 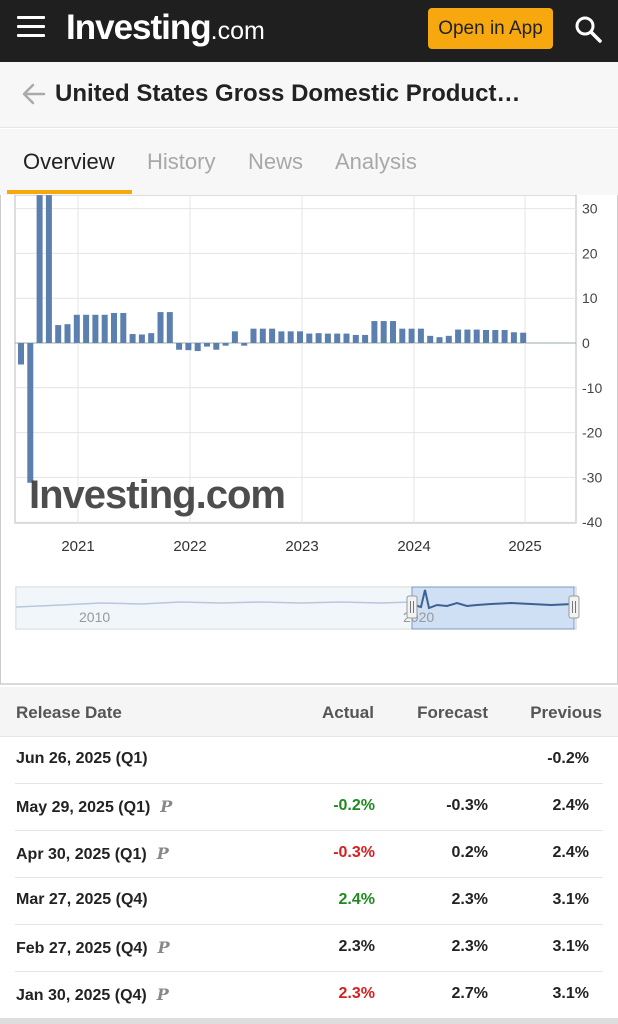 I want to click on active-tab-indicator, so click(x=69, y=192).